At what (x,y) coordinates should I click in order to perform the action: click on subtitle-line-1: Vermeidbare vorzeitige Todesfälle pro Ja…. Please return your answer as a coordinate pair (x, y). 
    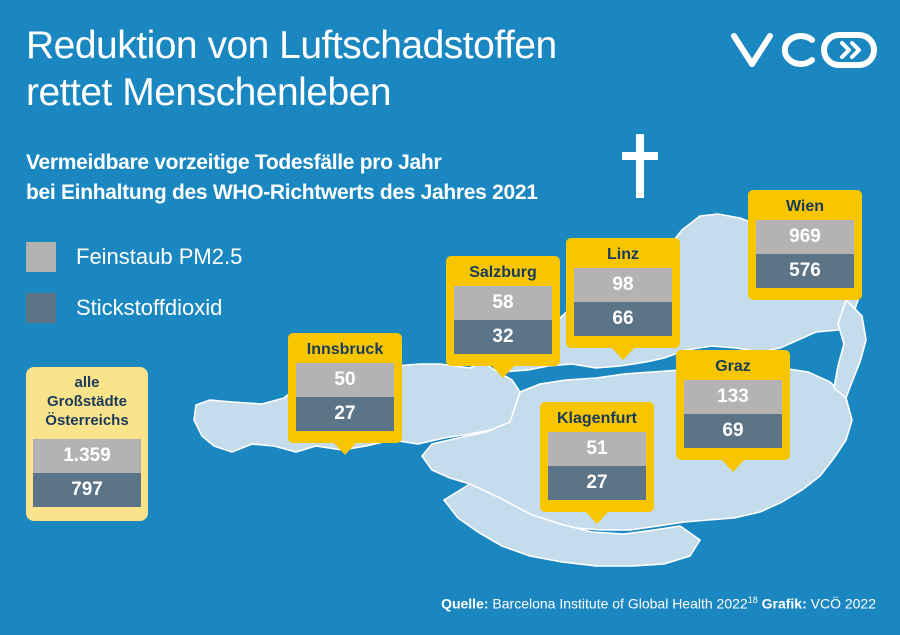
    Looking at the image, I should click on (234, 162).